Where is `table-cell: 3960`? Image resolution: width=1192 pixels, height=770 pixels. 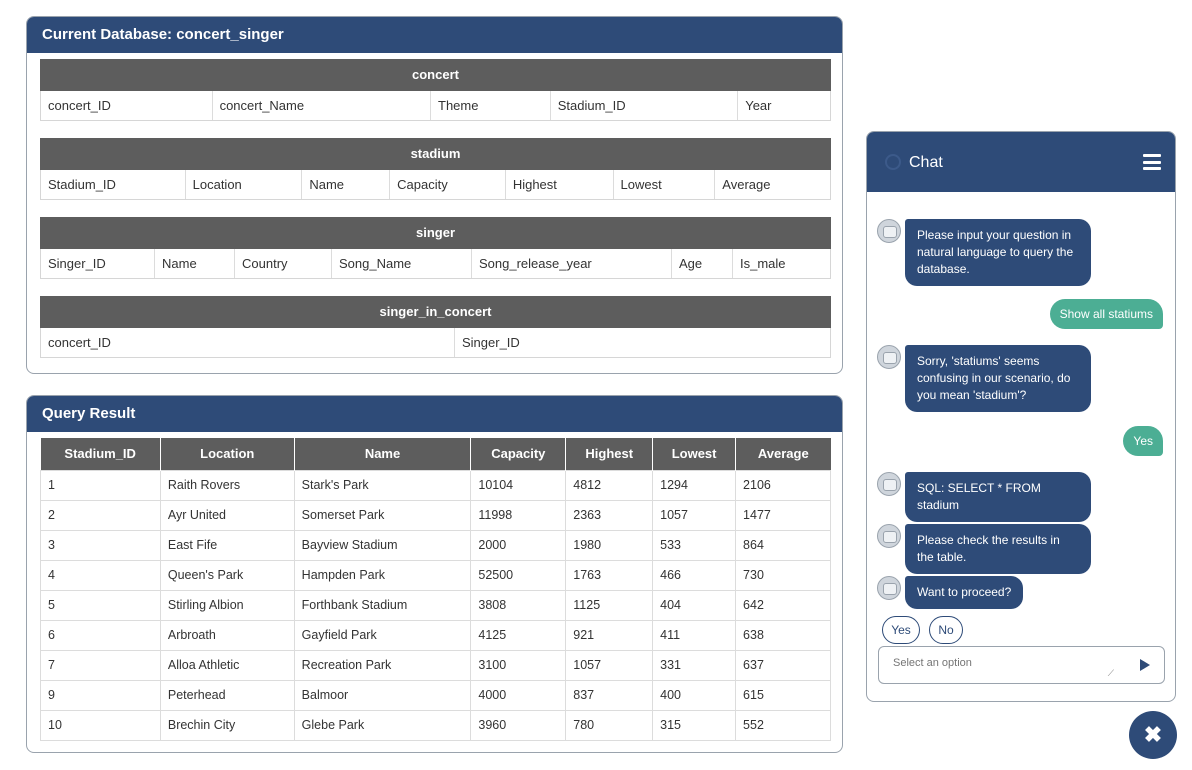 table-cell: 3960 is located at coordinates (518, 725).